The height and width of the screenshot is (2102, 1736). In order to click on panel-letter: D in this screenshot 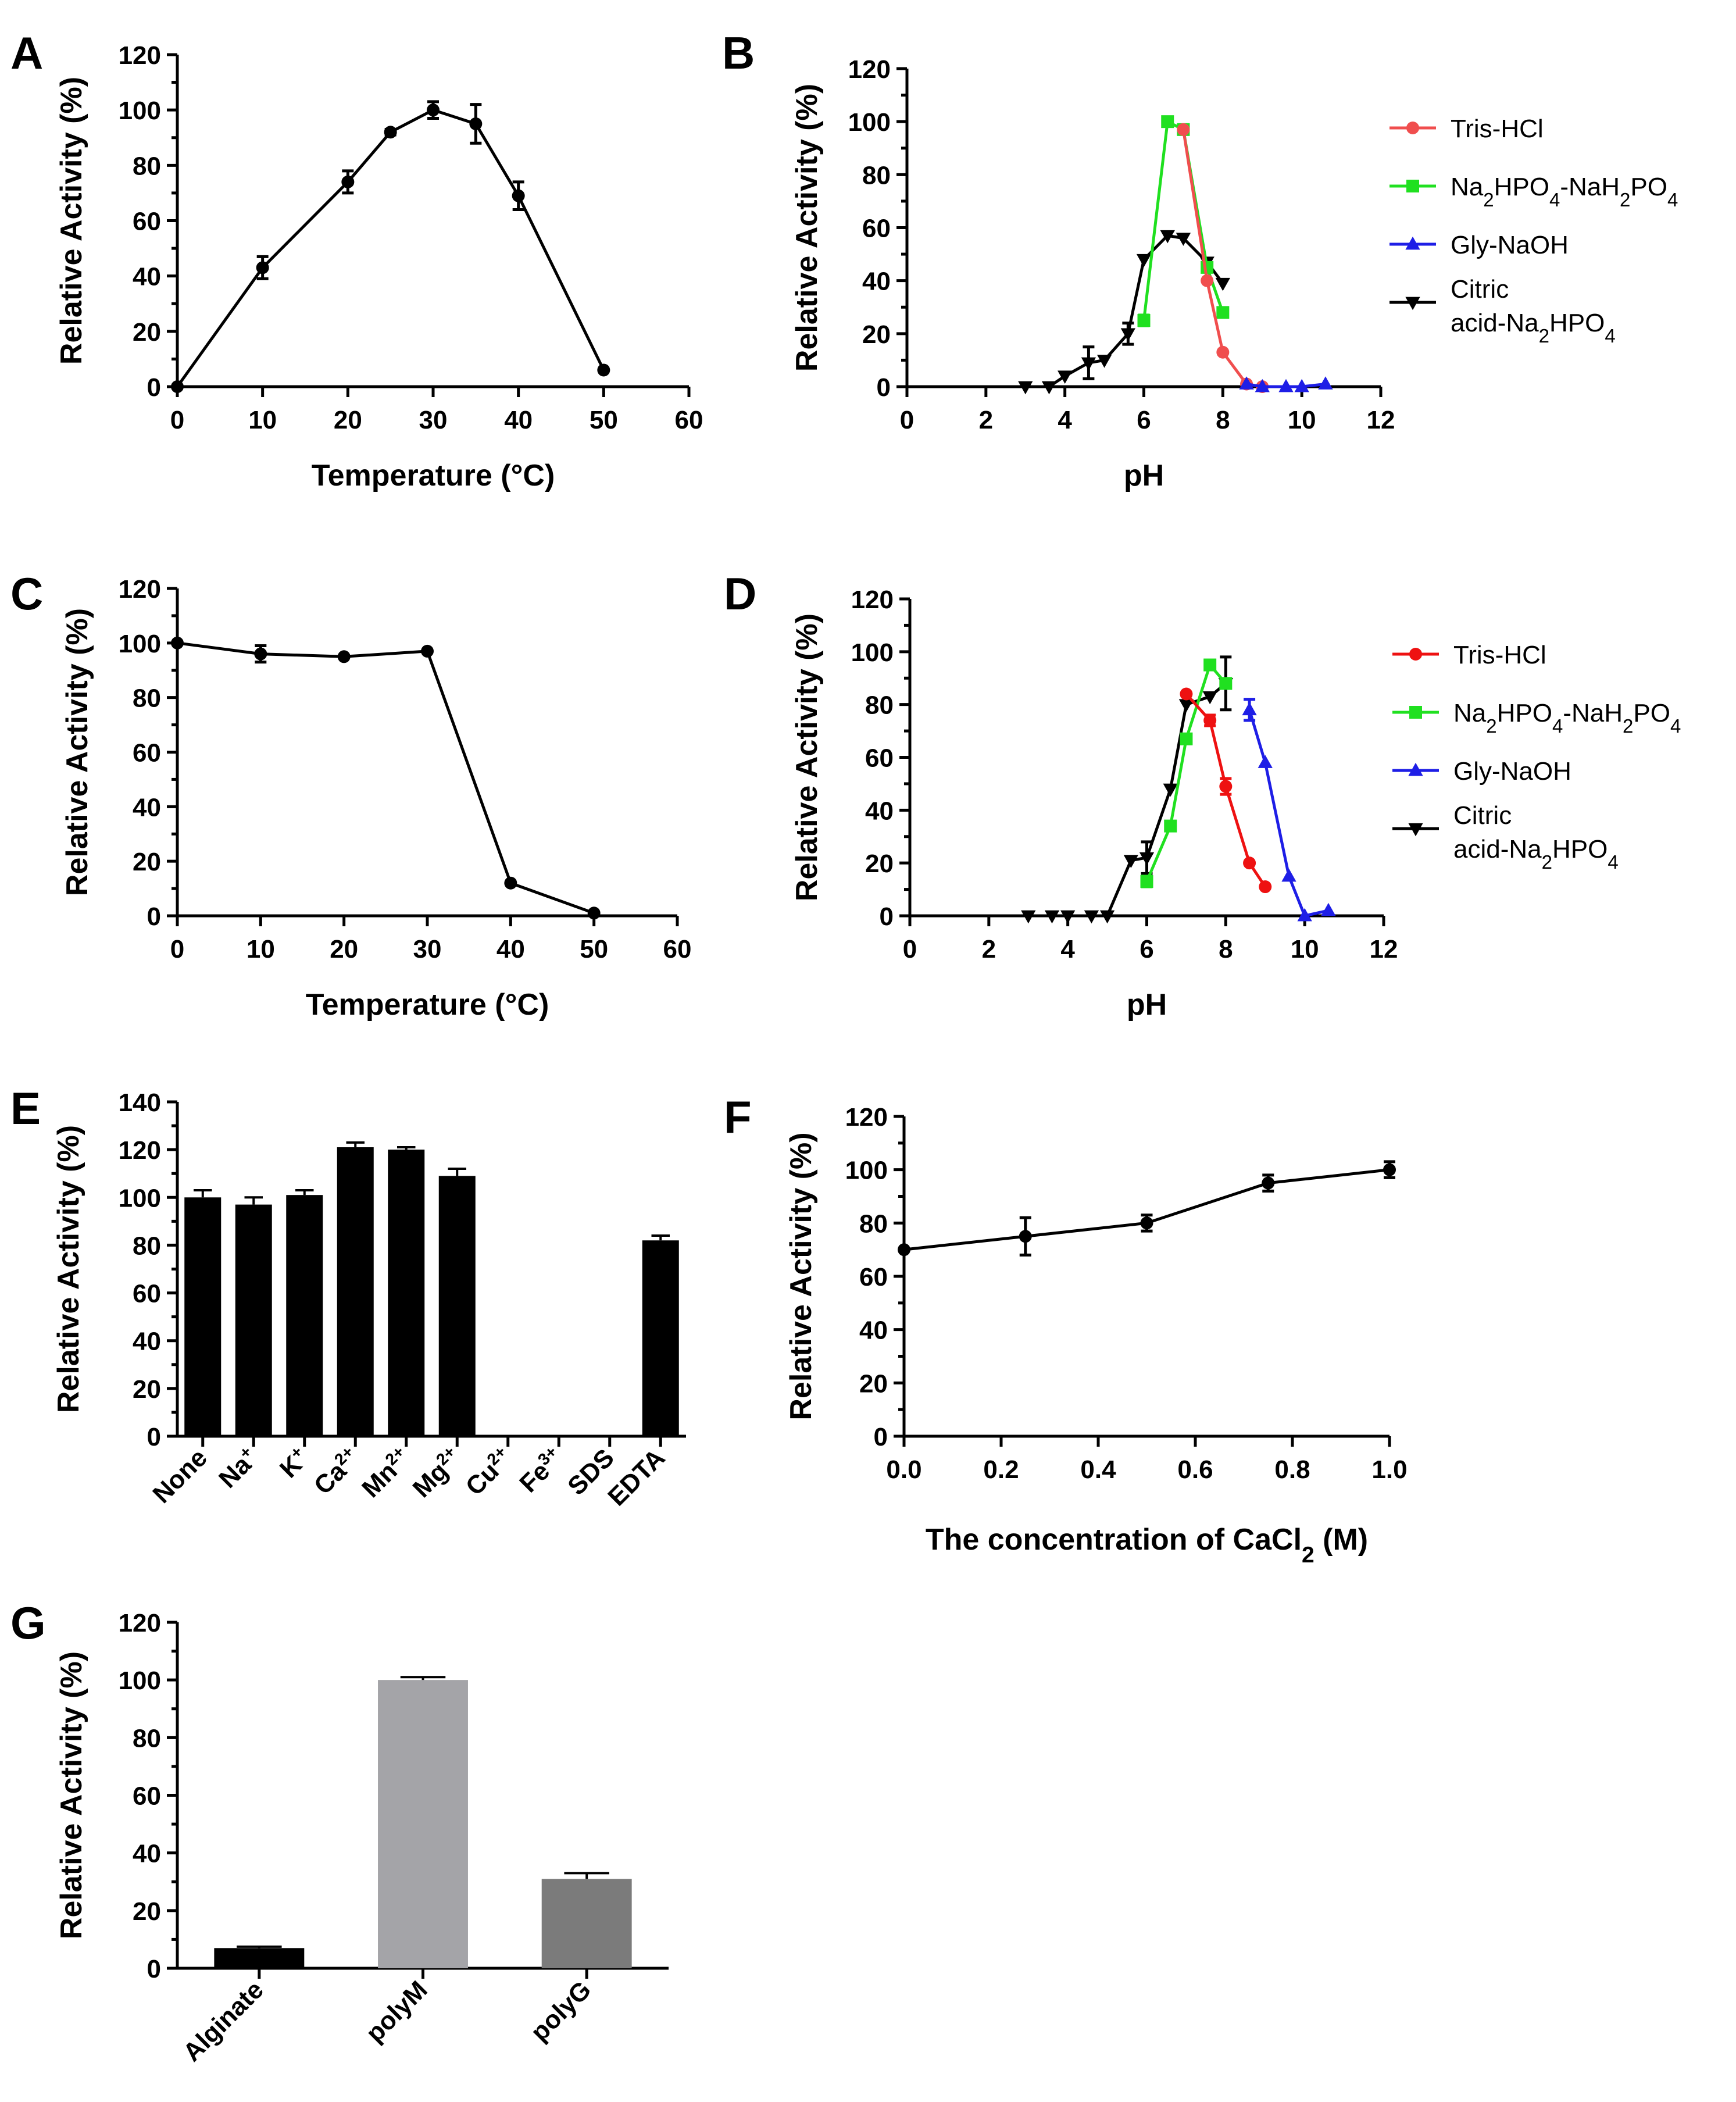, I will do `click(740, 593)`.